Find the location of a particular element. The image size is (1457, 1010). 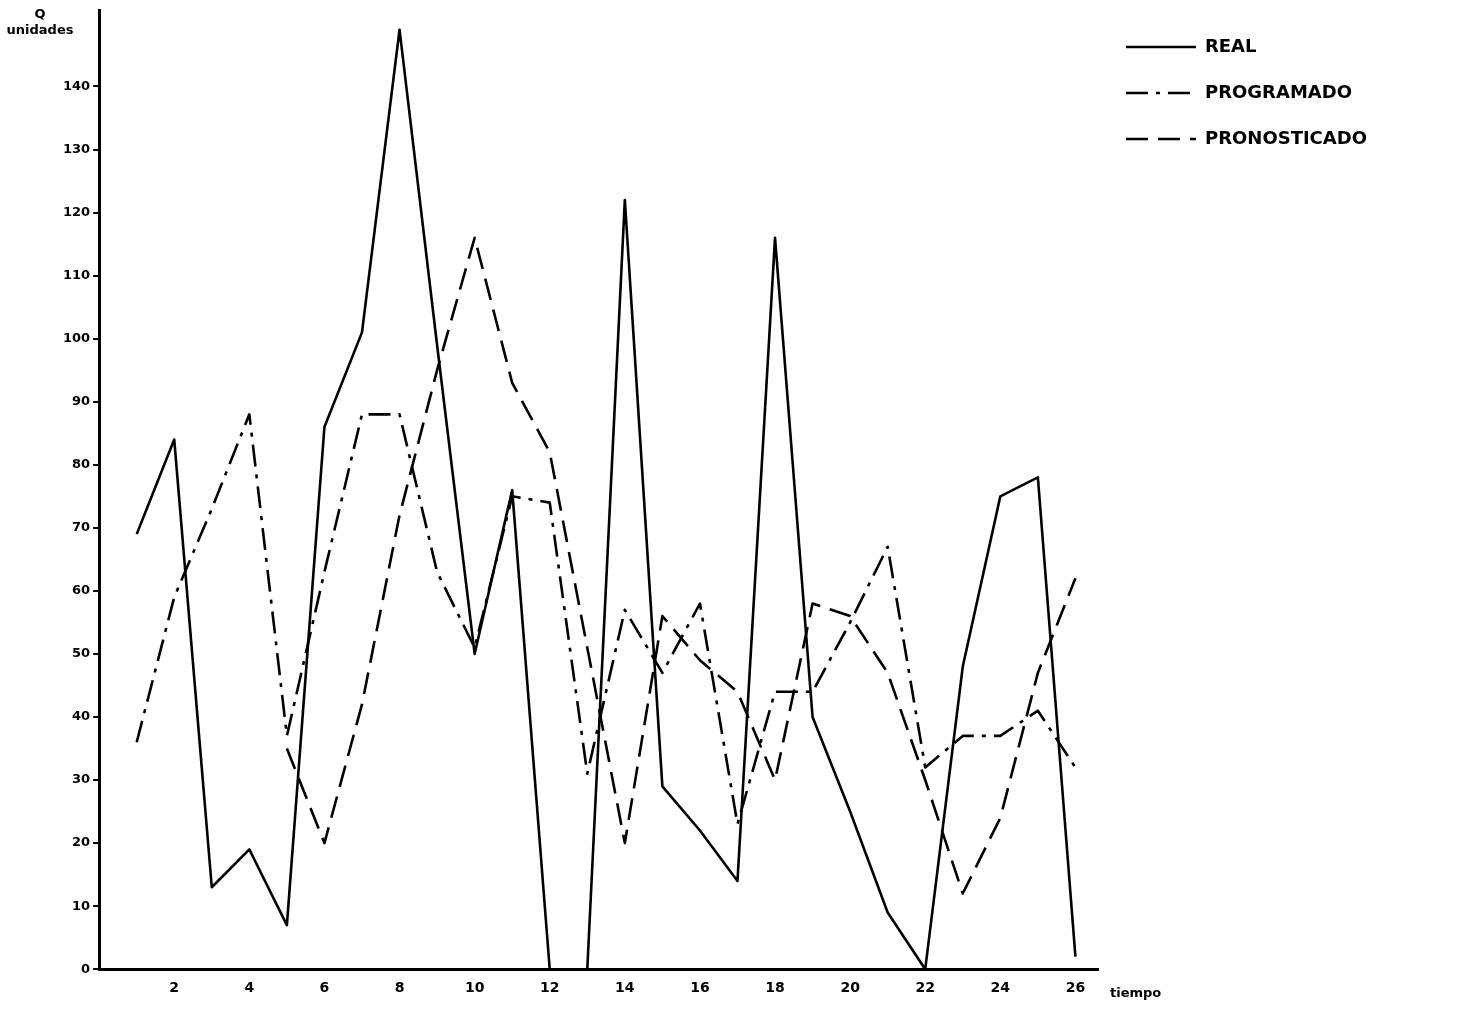

y-tick-label: 100 is located at coordinates (77, 338).